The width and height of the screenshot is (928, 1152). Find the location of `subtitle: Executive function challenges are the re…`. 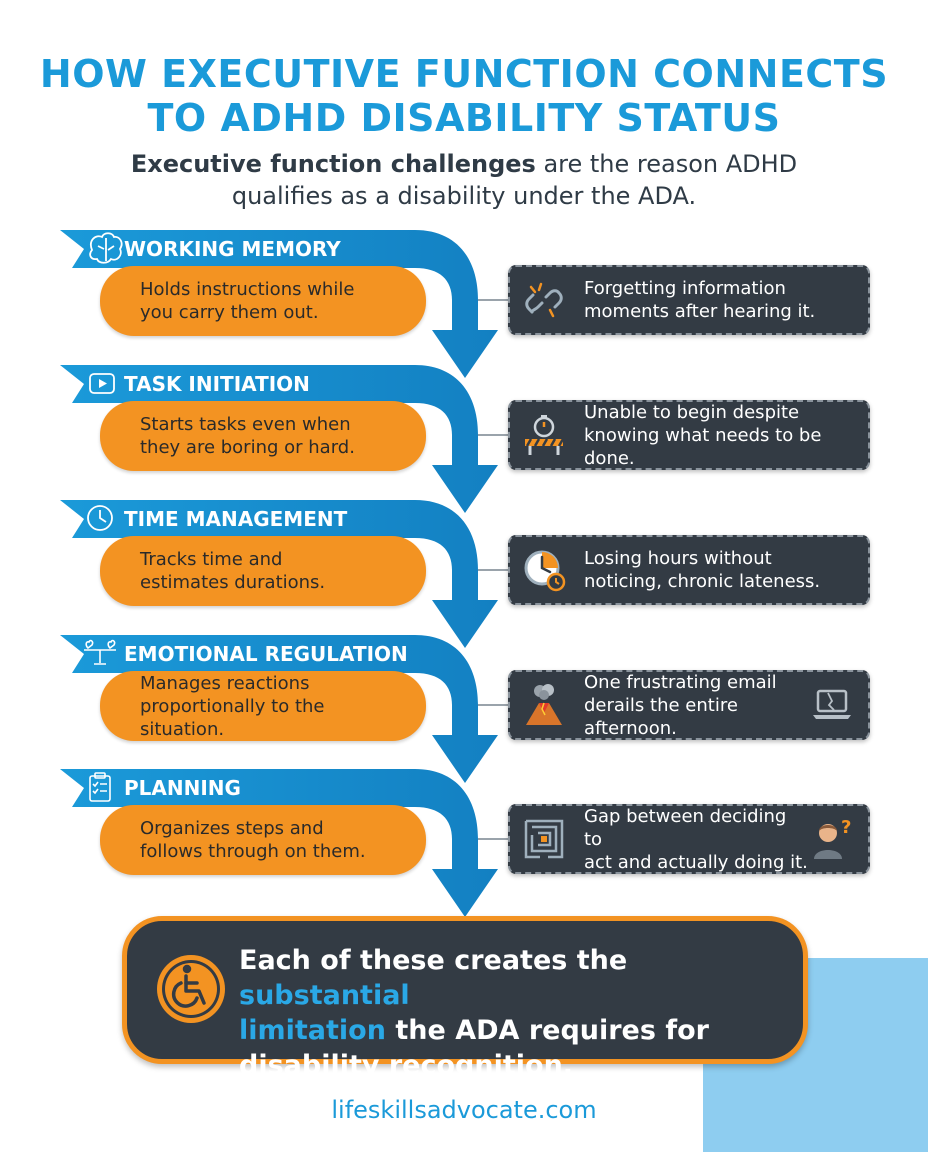

subtitle: Executive function challenges are the re… is located at coordinates (464, 180).